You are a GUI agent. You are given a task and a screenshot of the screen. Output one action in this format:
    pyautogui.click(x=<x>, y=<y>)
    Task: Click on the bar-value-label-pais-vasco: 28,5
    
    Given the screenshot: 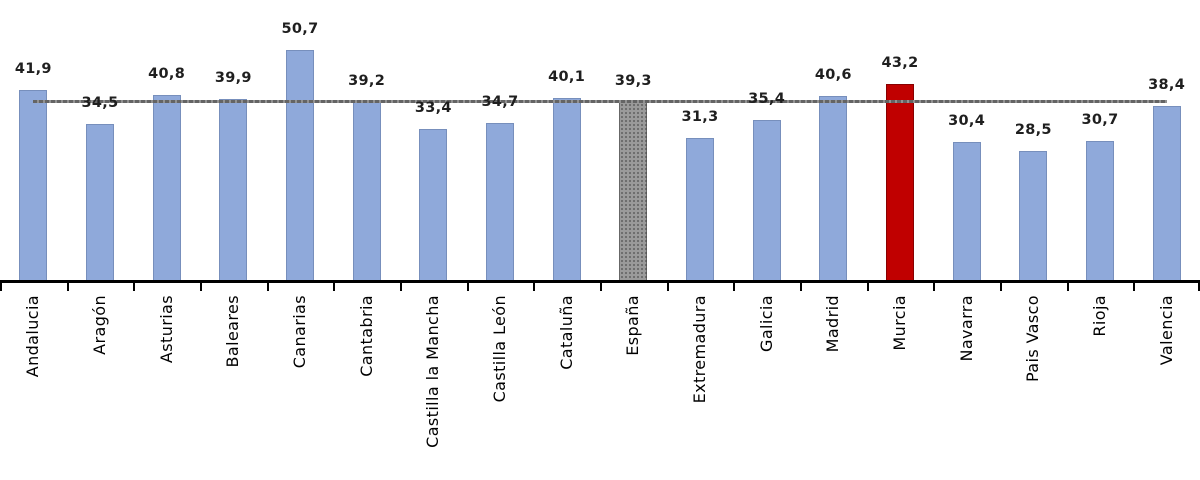 What is the action you would take?
    pyautogui.click(x=1033, y=130)
    